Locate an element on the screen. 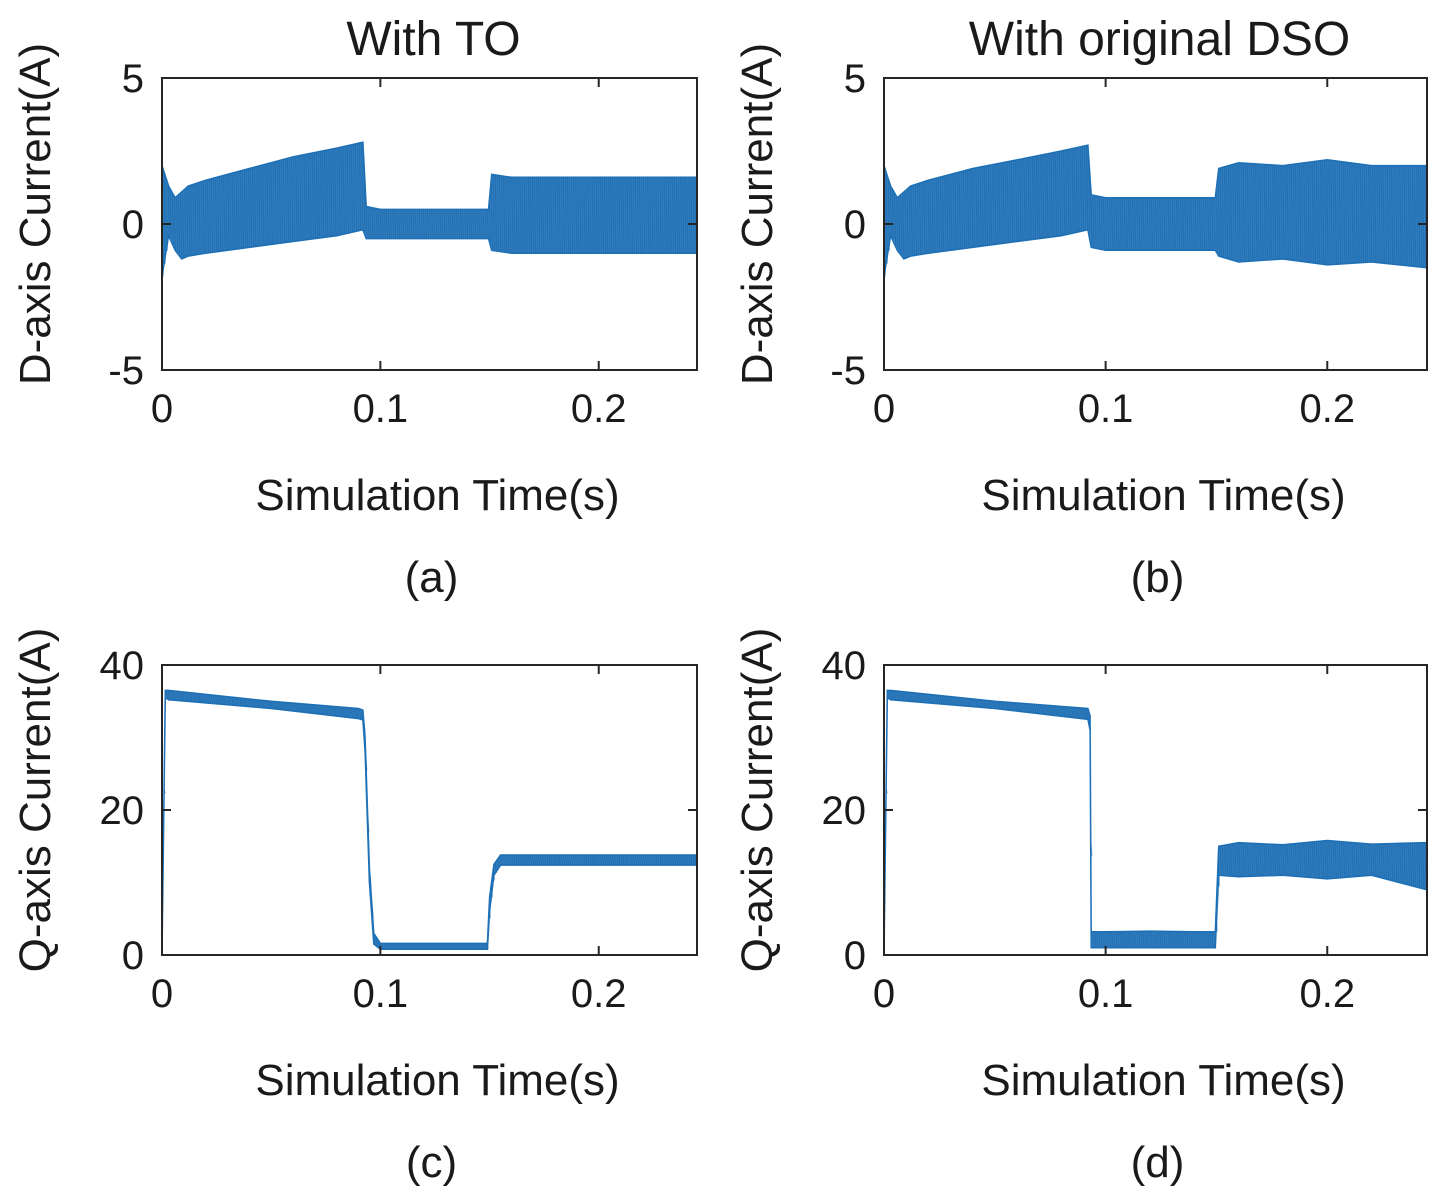  panel-caption: (a) is located at coordinates (432, 577).